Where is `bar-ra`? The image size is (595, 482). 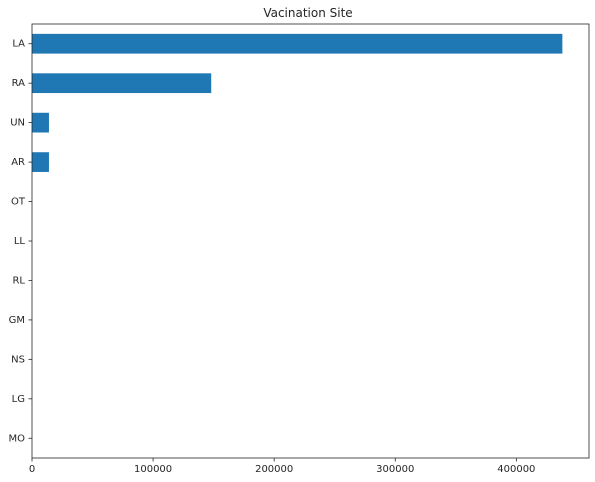 bar-ra is located at coordinates (121, 83).